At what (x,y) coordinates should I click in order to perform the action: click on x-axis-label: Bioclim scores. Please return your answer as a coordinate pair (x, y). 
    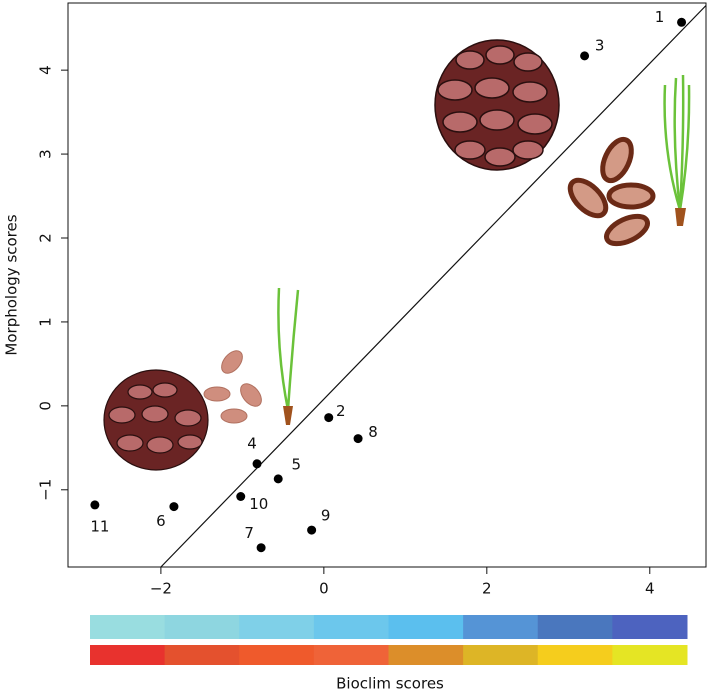
    Looking at the image, I should click on (390, 684).